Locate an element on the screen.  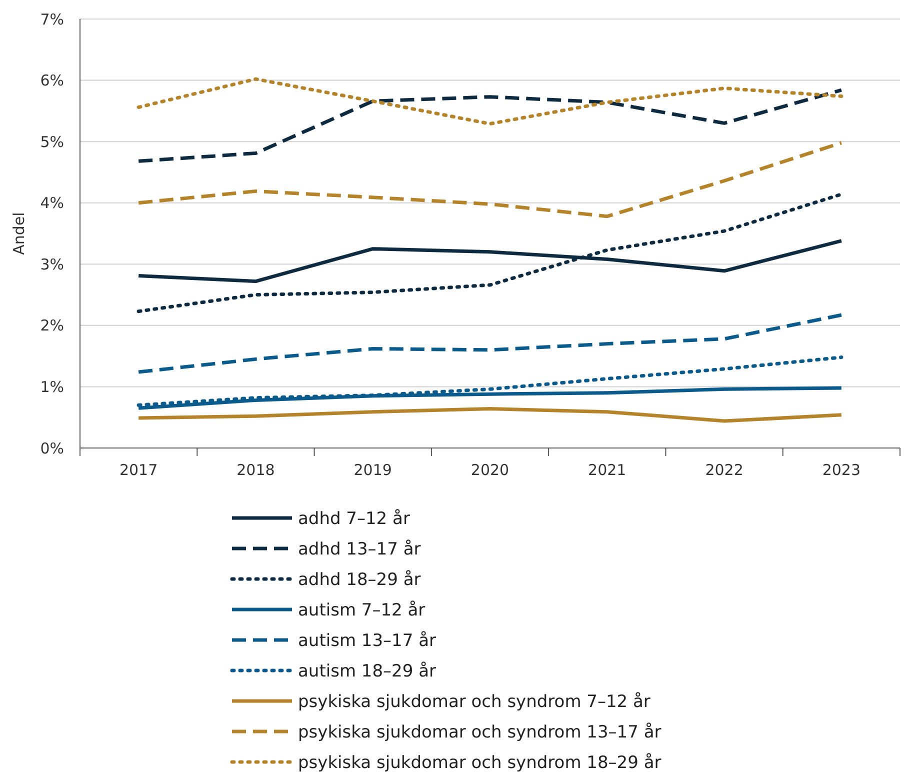
y-tick-label: 6% is located at coordinates (52, 81).